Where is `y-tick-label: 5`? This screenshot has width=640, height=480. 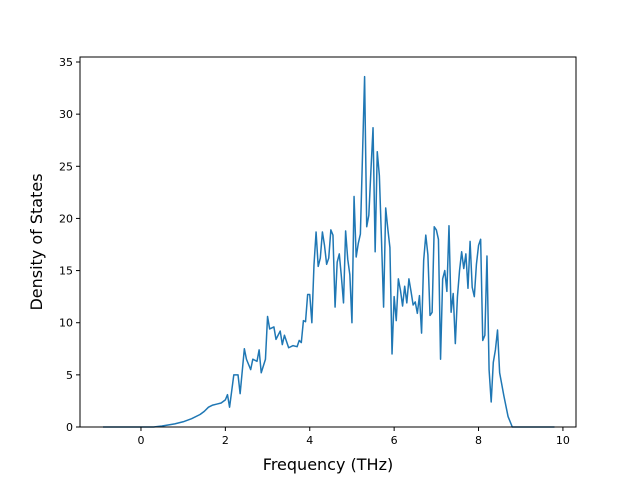
y-tick-label: 5 is located at coordinates (69, 375).